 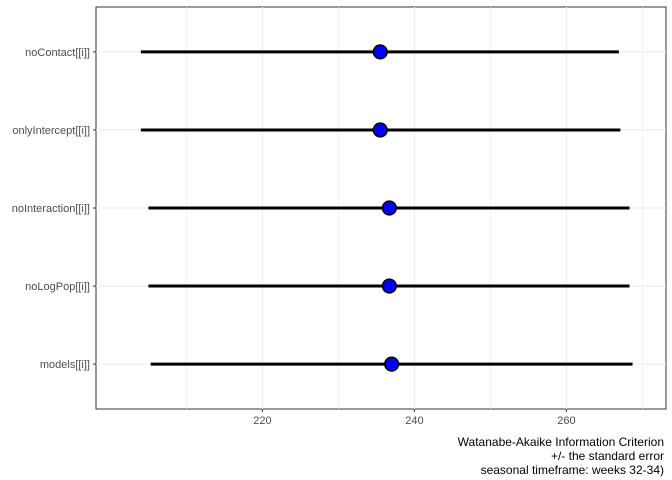 What do you see at coordinates (607, 456) in the screenshot?
I see `x-axis-title-line-2: +/- the standard error` at bounding box center [607, 456].